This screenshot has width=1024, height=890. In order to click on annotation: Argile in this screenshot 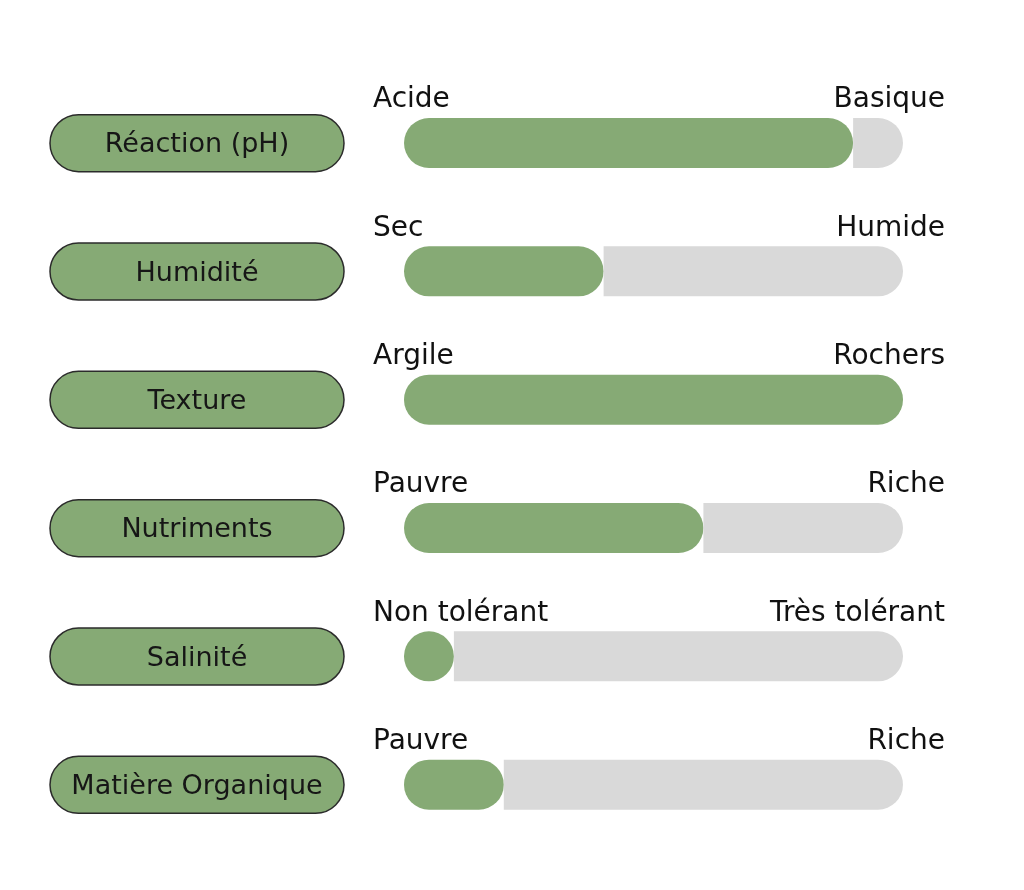, I will do `click(413, 354)`.